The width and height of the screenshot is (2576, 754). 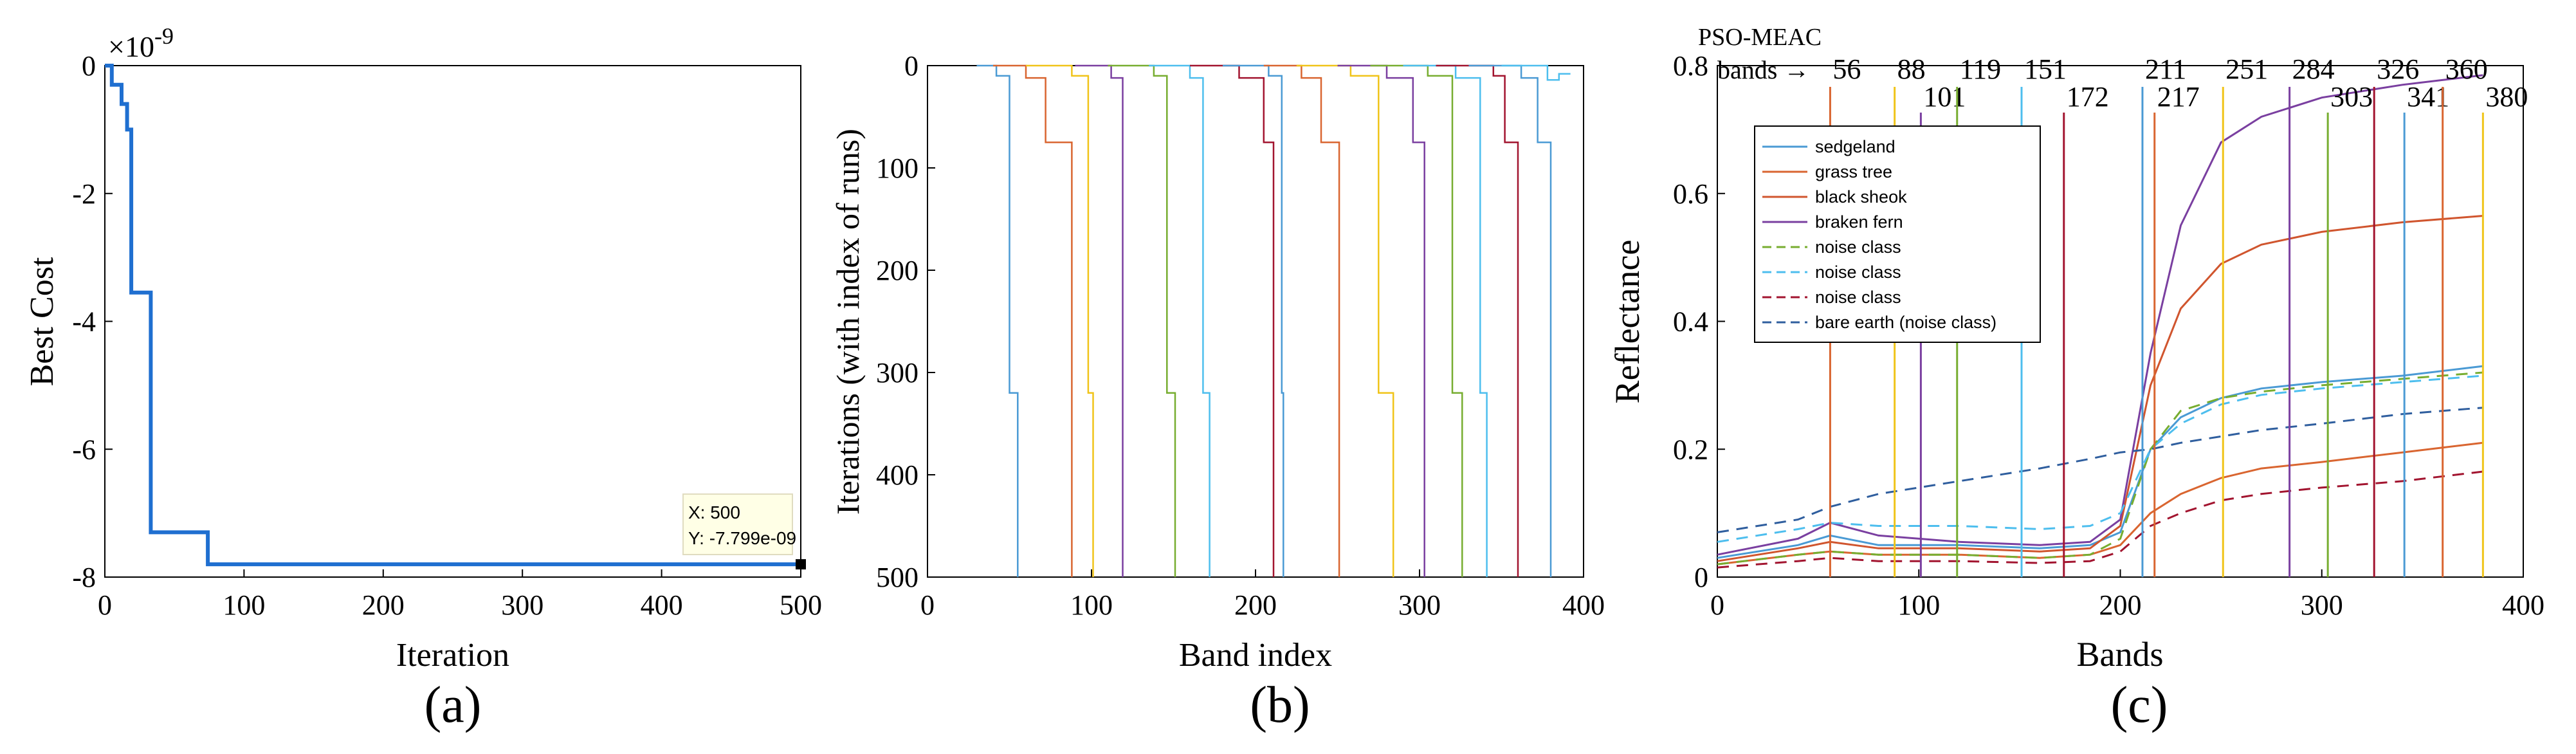 What do you see at coordinates (1477, 320) in the screenshot?
I see `band-trace-b14` at bounding box center [1477, 320].